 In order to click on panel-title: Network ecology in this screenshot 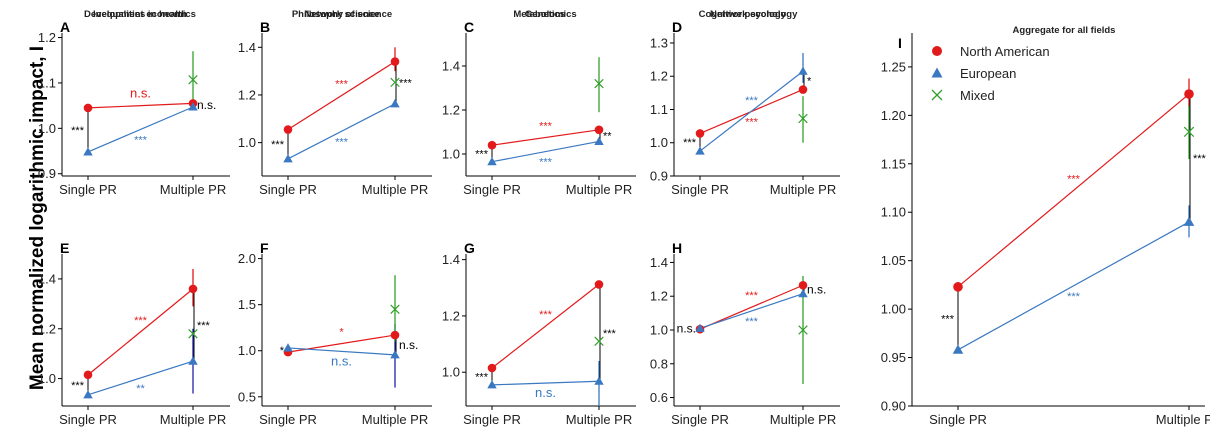, I will do `click(748, 14)`.